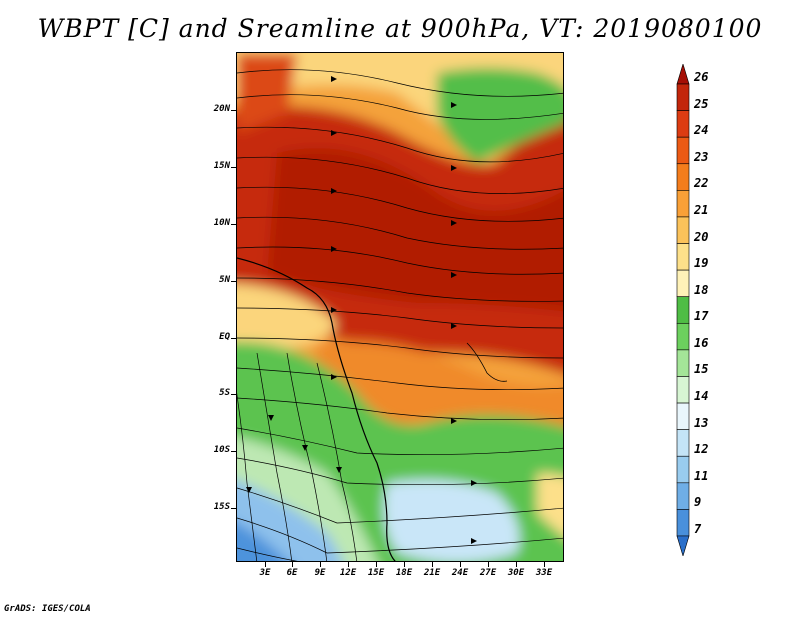  I want to click on colorbar-label: 23, so click(701, 156).